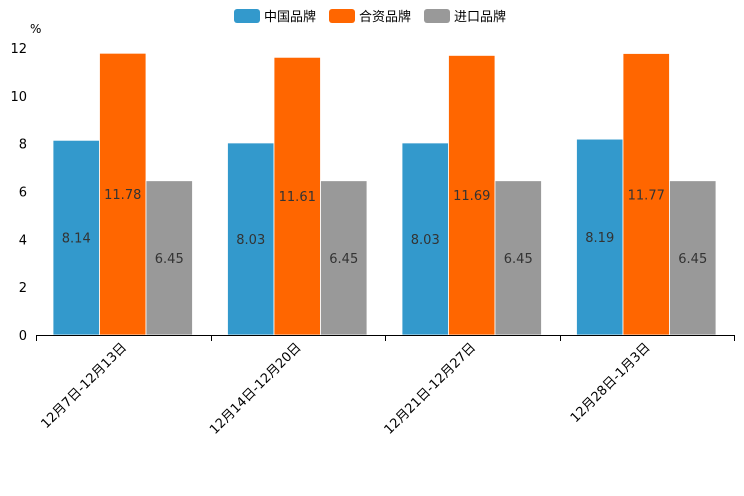  I want to click on data-label-2-2: 11.61, so click(297, 197).